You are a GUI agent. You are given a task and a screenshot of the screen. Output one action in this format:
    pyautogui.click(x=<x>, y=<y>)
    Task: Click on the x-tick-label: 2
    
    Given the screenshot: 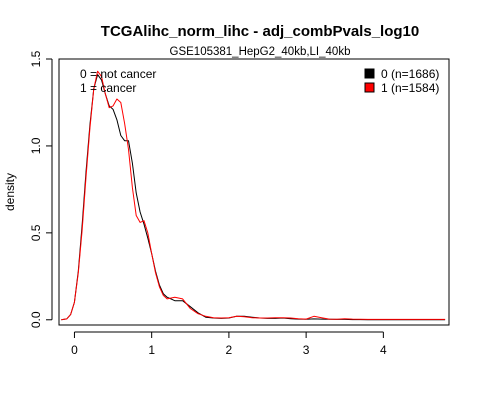 What is the action you would take?
    pyautogui.click(x=229, y=350)
    